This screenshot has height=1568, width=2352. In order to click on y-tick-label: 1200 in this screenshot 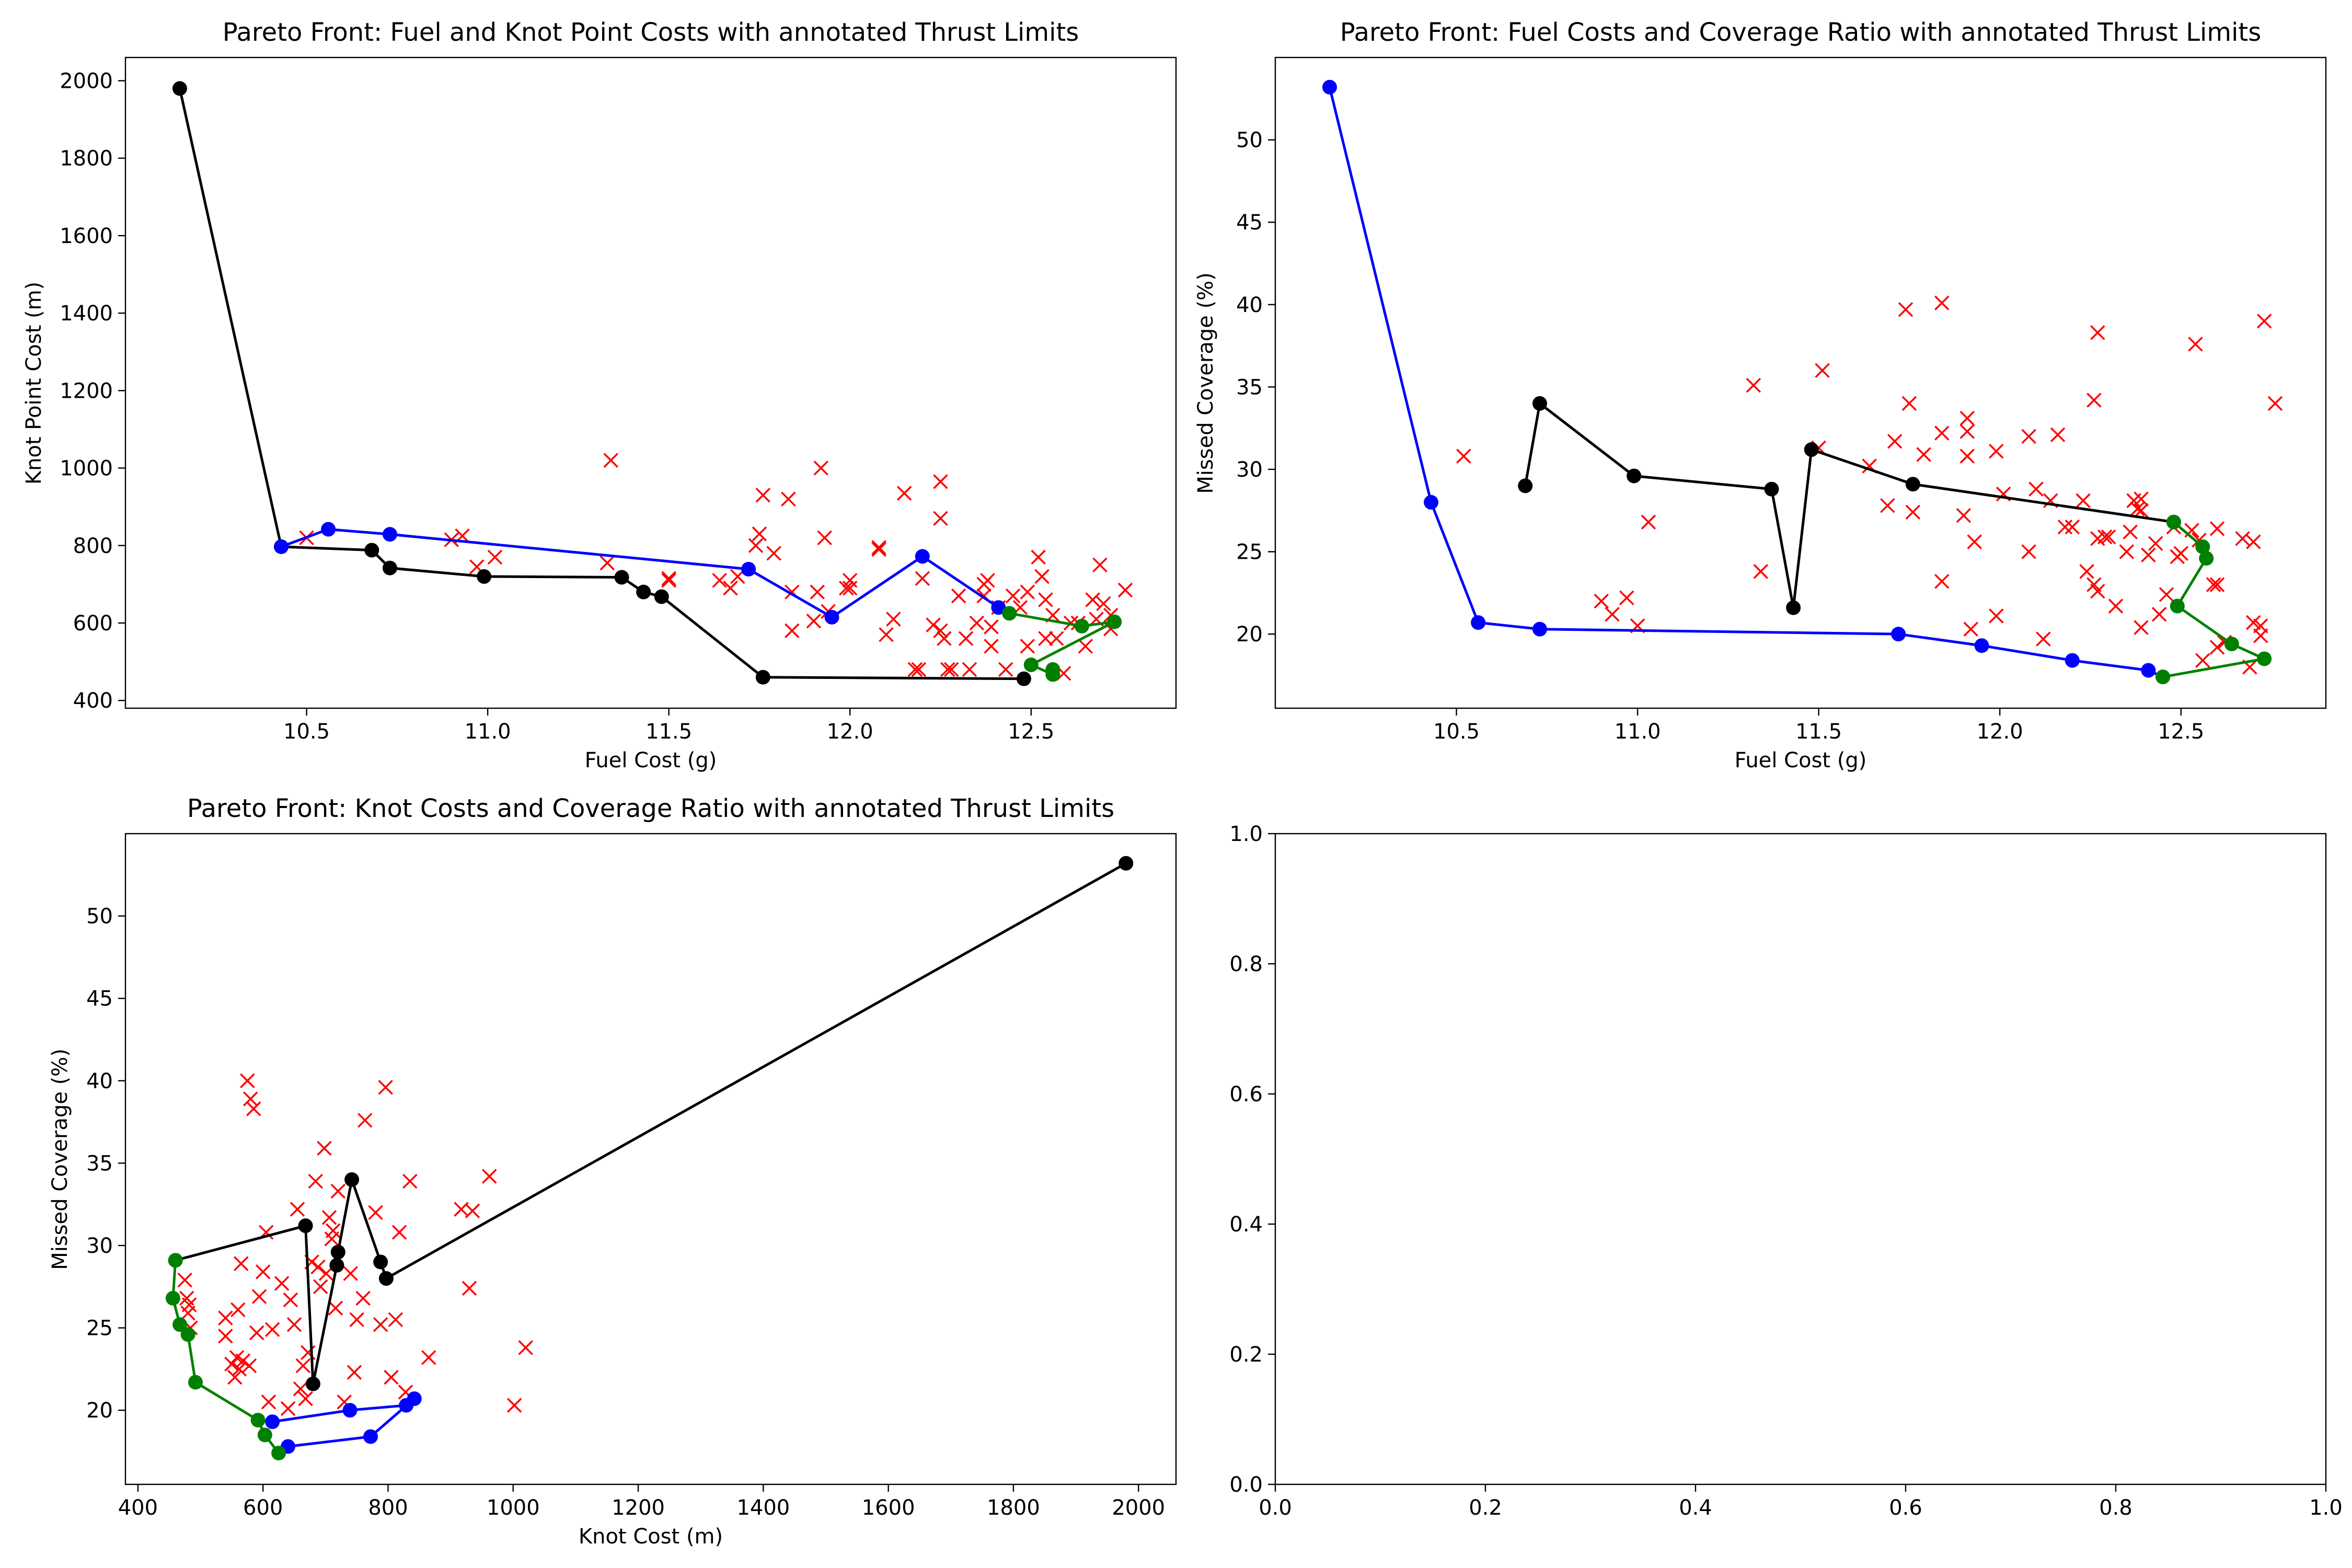, I will do `click(86, 391)`.